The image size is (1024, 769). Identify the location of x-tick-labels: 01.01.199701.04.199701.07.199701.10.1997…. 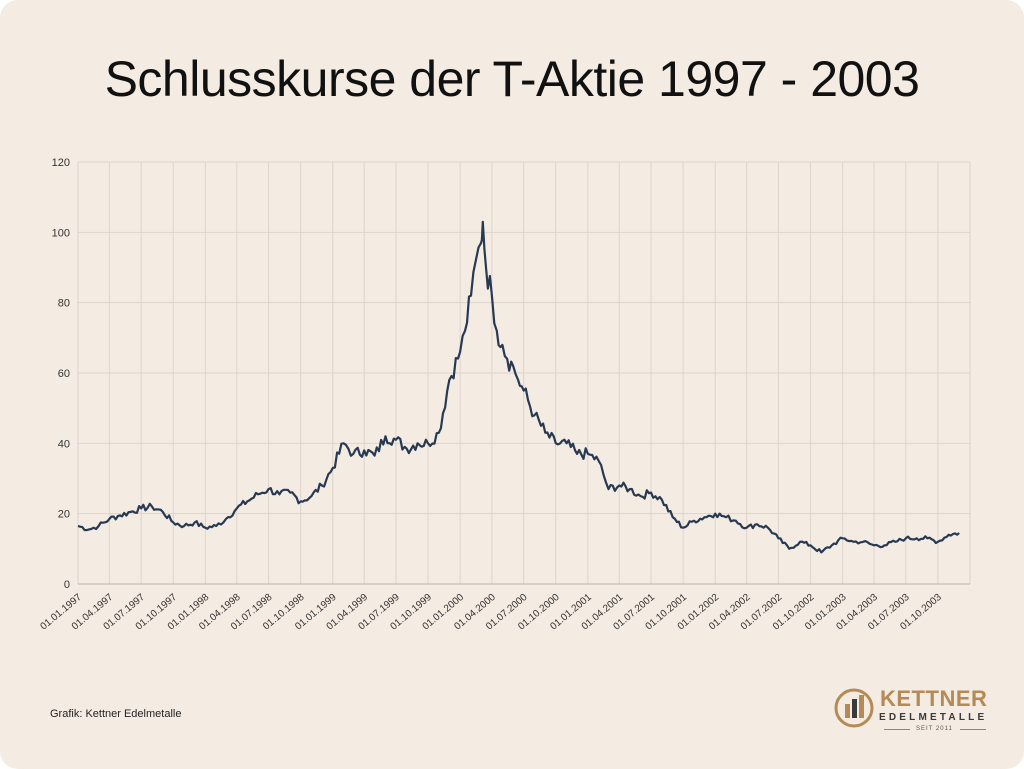
(492, 612).